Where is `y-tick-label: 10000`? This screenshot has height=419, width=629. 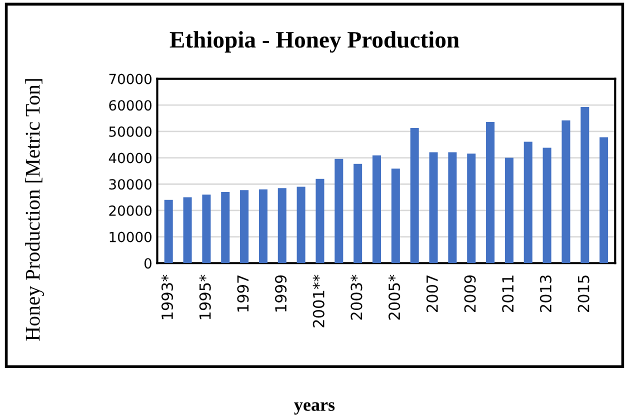 y-tick-label: 10000 is located at coordinates (131, 237).